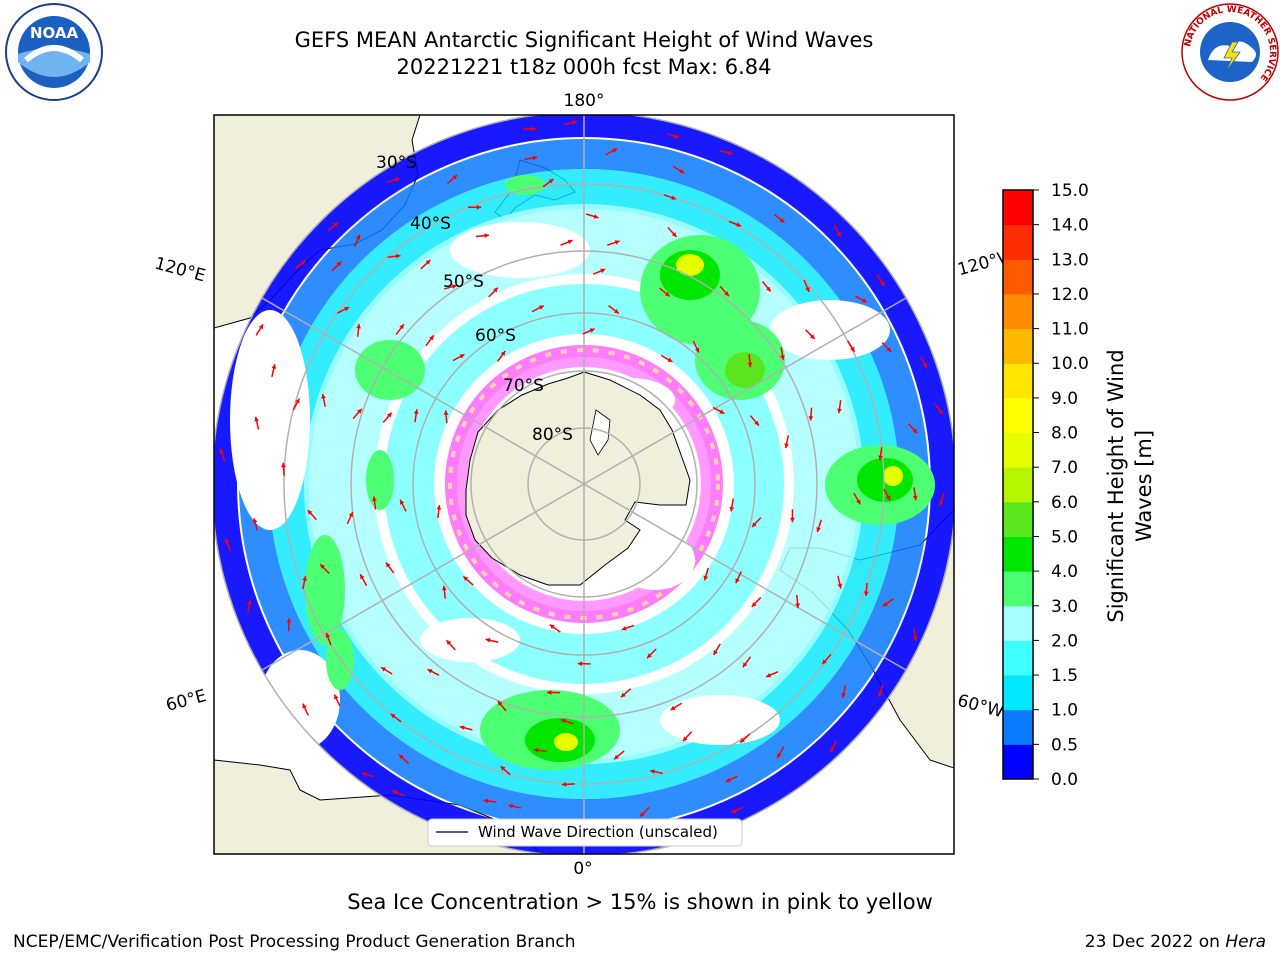 This screenshot has width=1280, height=960. What do you see at coordinates (1070, 295) in the screenshot?
I see `colorbar-tick-label: 12.0` at bounding box center [1070, 295].